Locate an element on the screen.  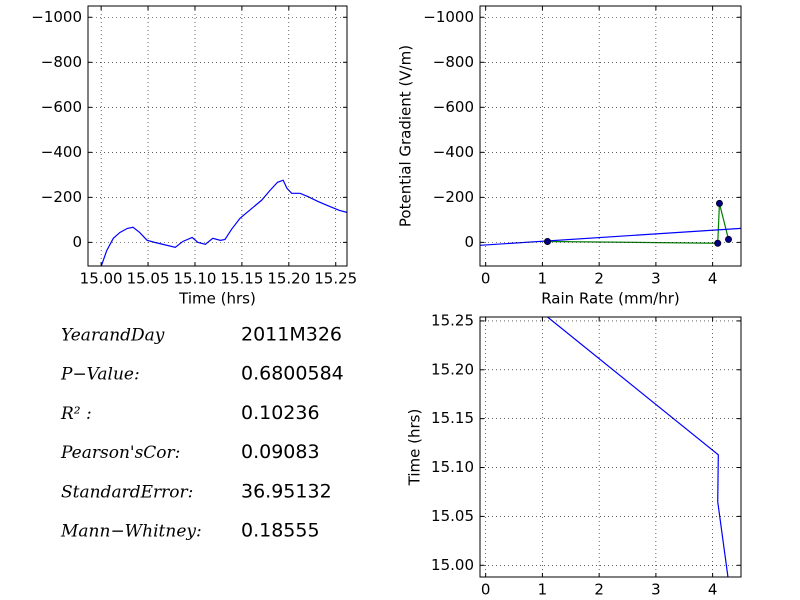
stat-label: Pearson'sCor: is located at coordinates (120, 453).